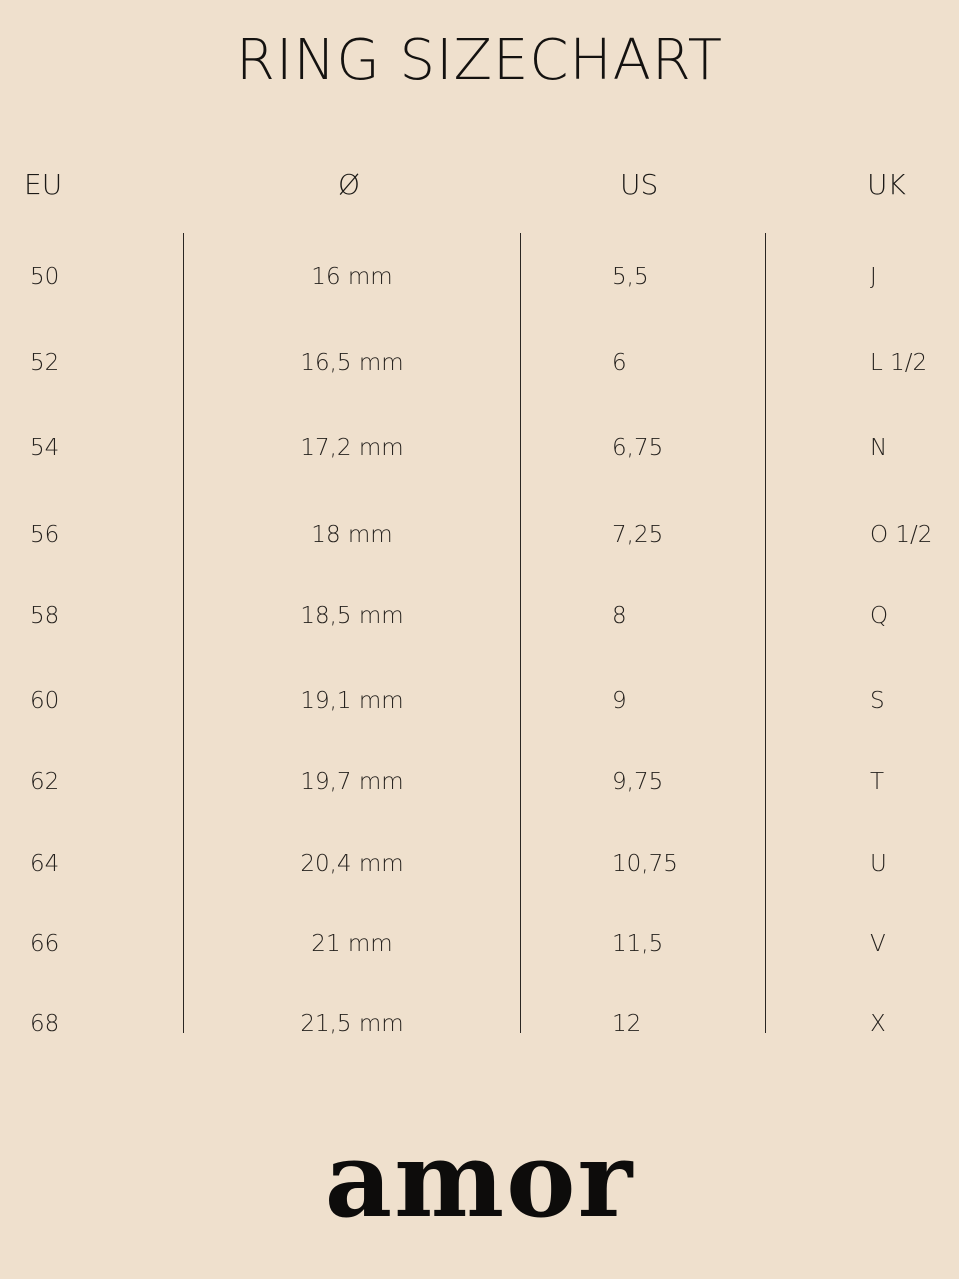  What do you see at coordinates (873, 277) in the screenshot?
I see `cell-uk: J` at bounding box center [873, 277].